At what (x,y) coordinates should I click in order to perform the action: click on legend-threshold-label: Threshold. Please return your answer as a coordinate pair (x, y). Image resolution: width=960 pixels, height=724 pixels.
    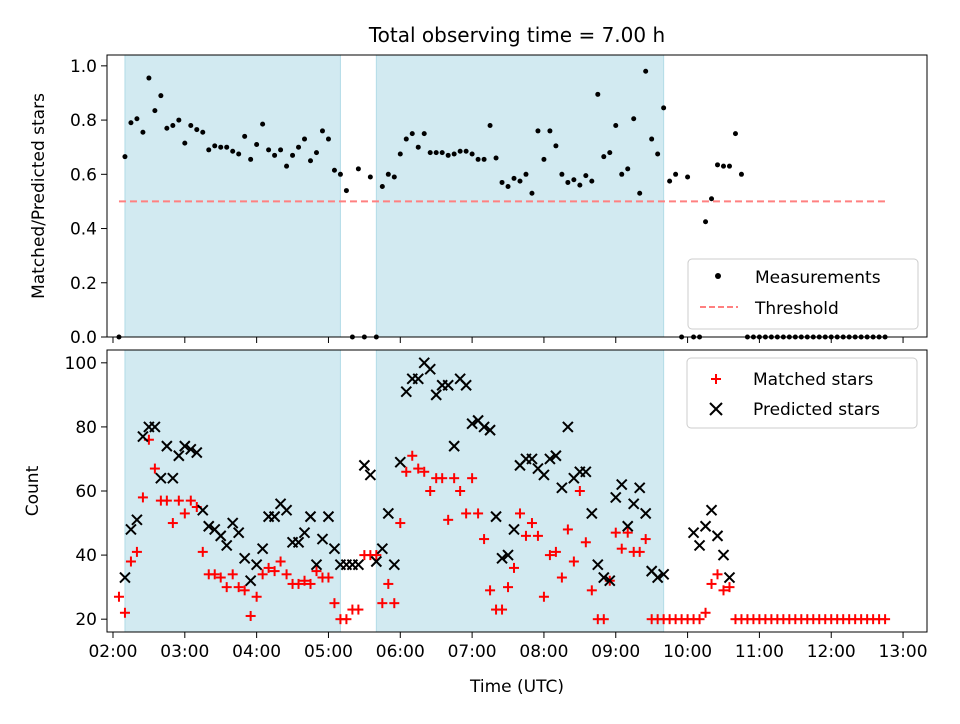
    Looking at the image, I should click on (796, 309).